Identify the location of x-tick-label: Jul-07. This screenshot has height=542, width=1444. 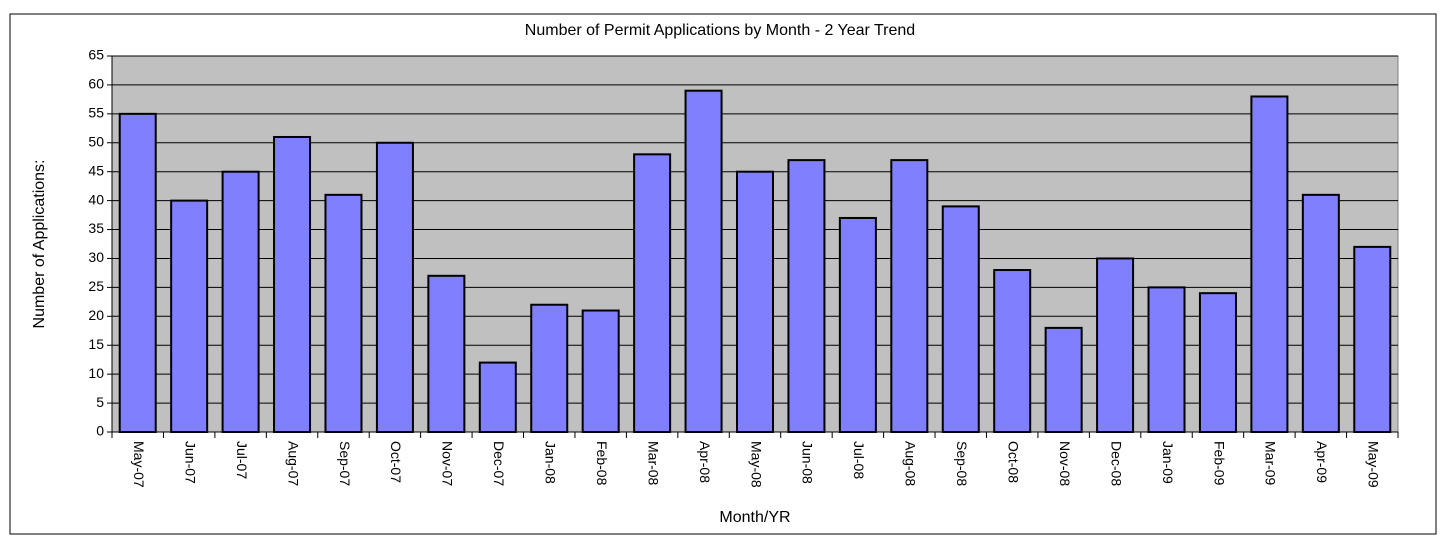
(242, 460).